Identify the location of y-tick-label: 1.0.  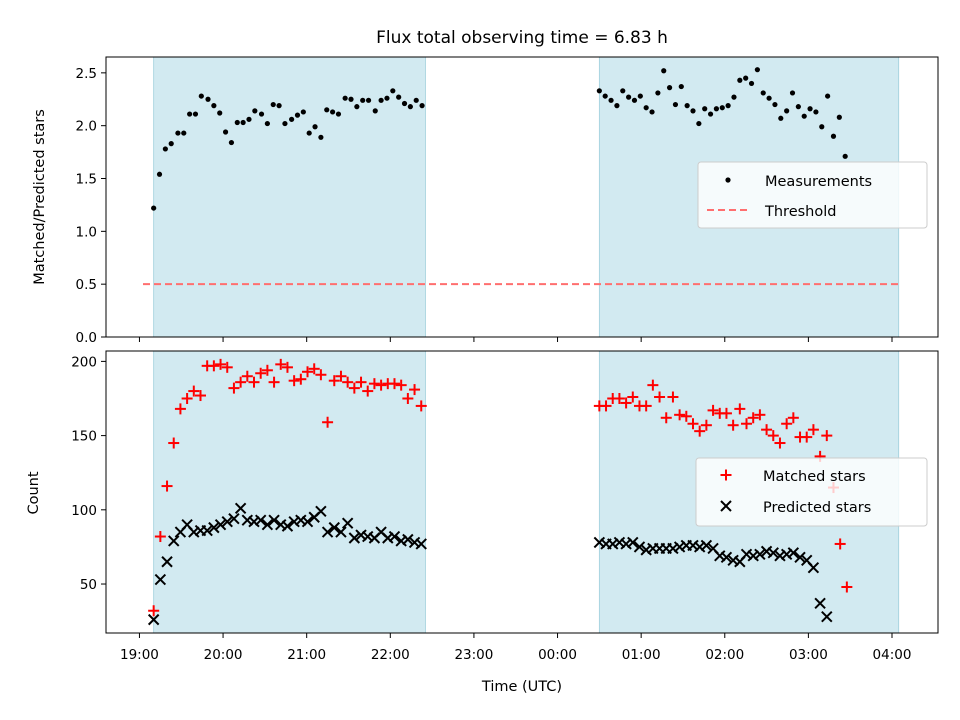
(86, 232).